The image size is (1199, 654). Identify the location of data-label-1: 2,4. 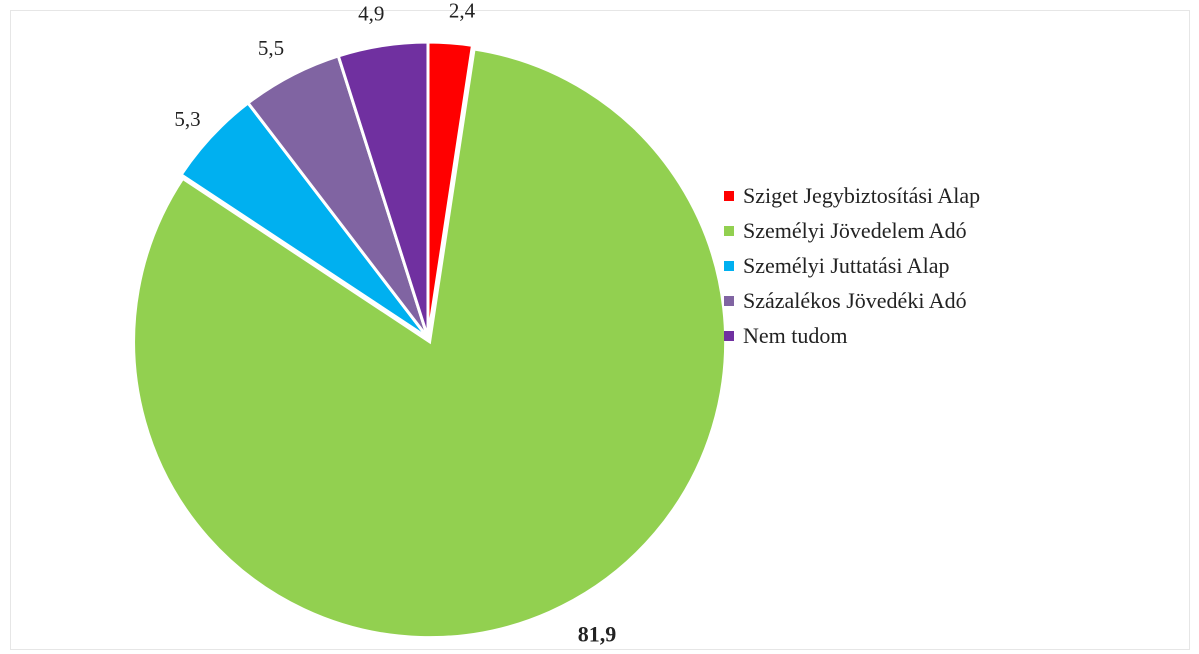
(462, 11).